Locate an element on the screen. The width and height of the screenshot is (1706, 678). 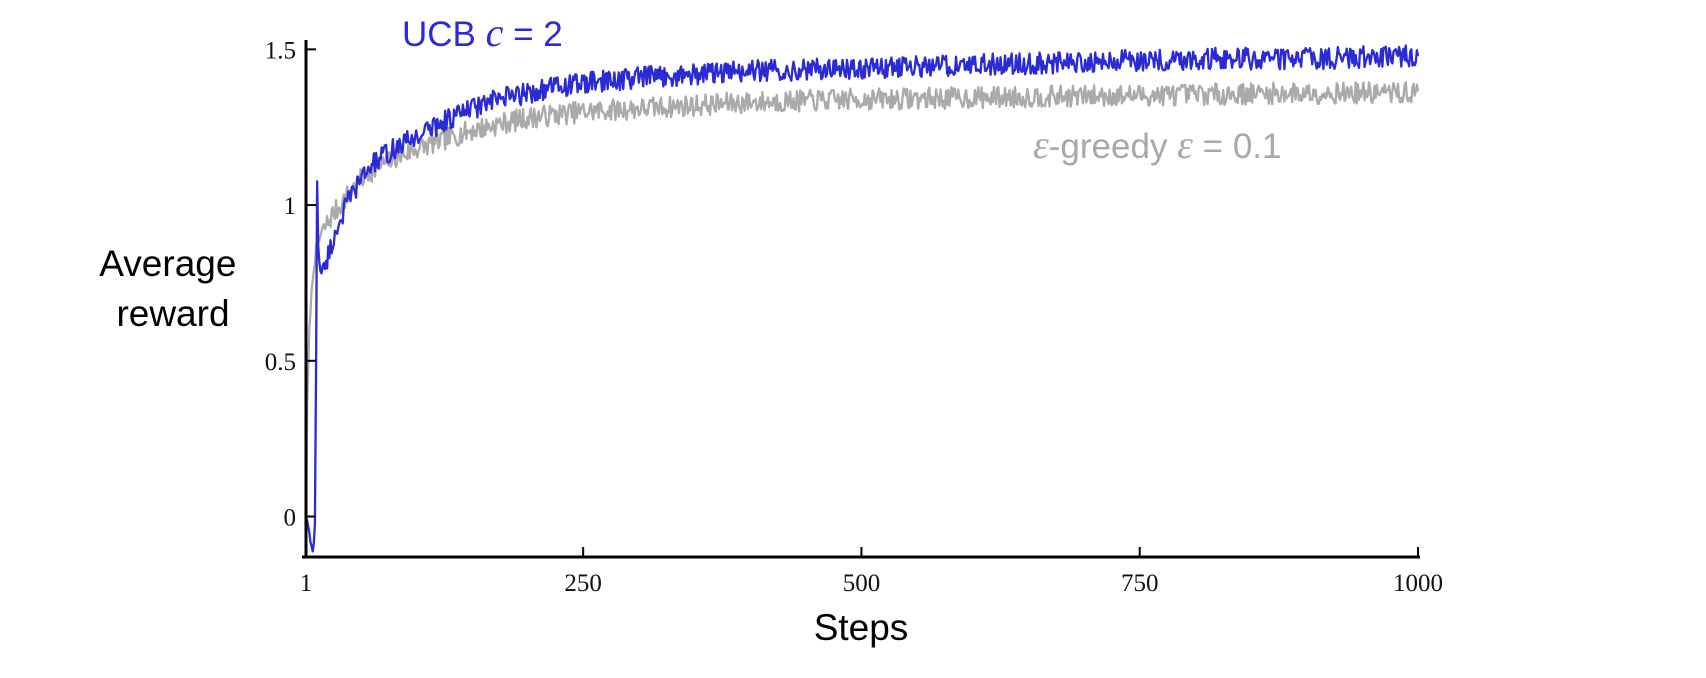
series-label-egreedy: ε-greedy ε = 0.1 is located at coordinates (1157, 144).